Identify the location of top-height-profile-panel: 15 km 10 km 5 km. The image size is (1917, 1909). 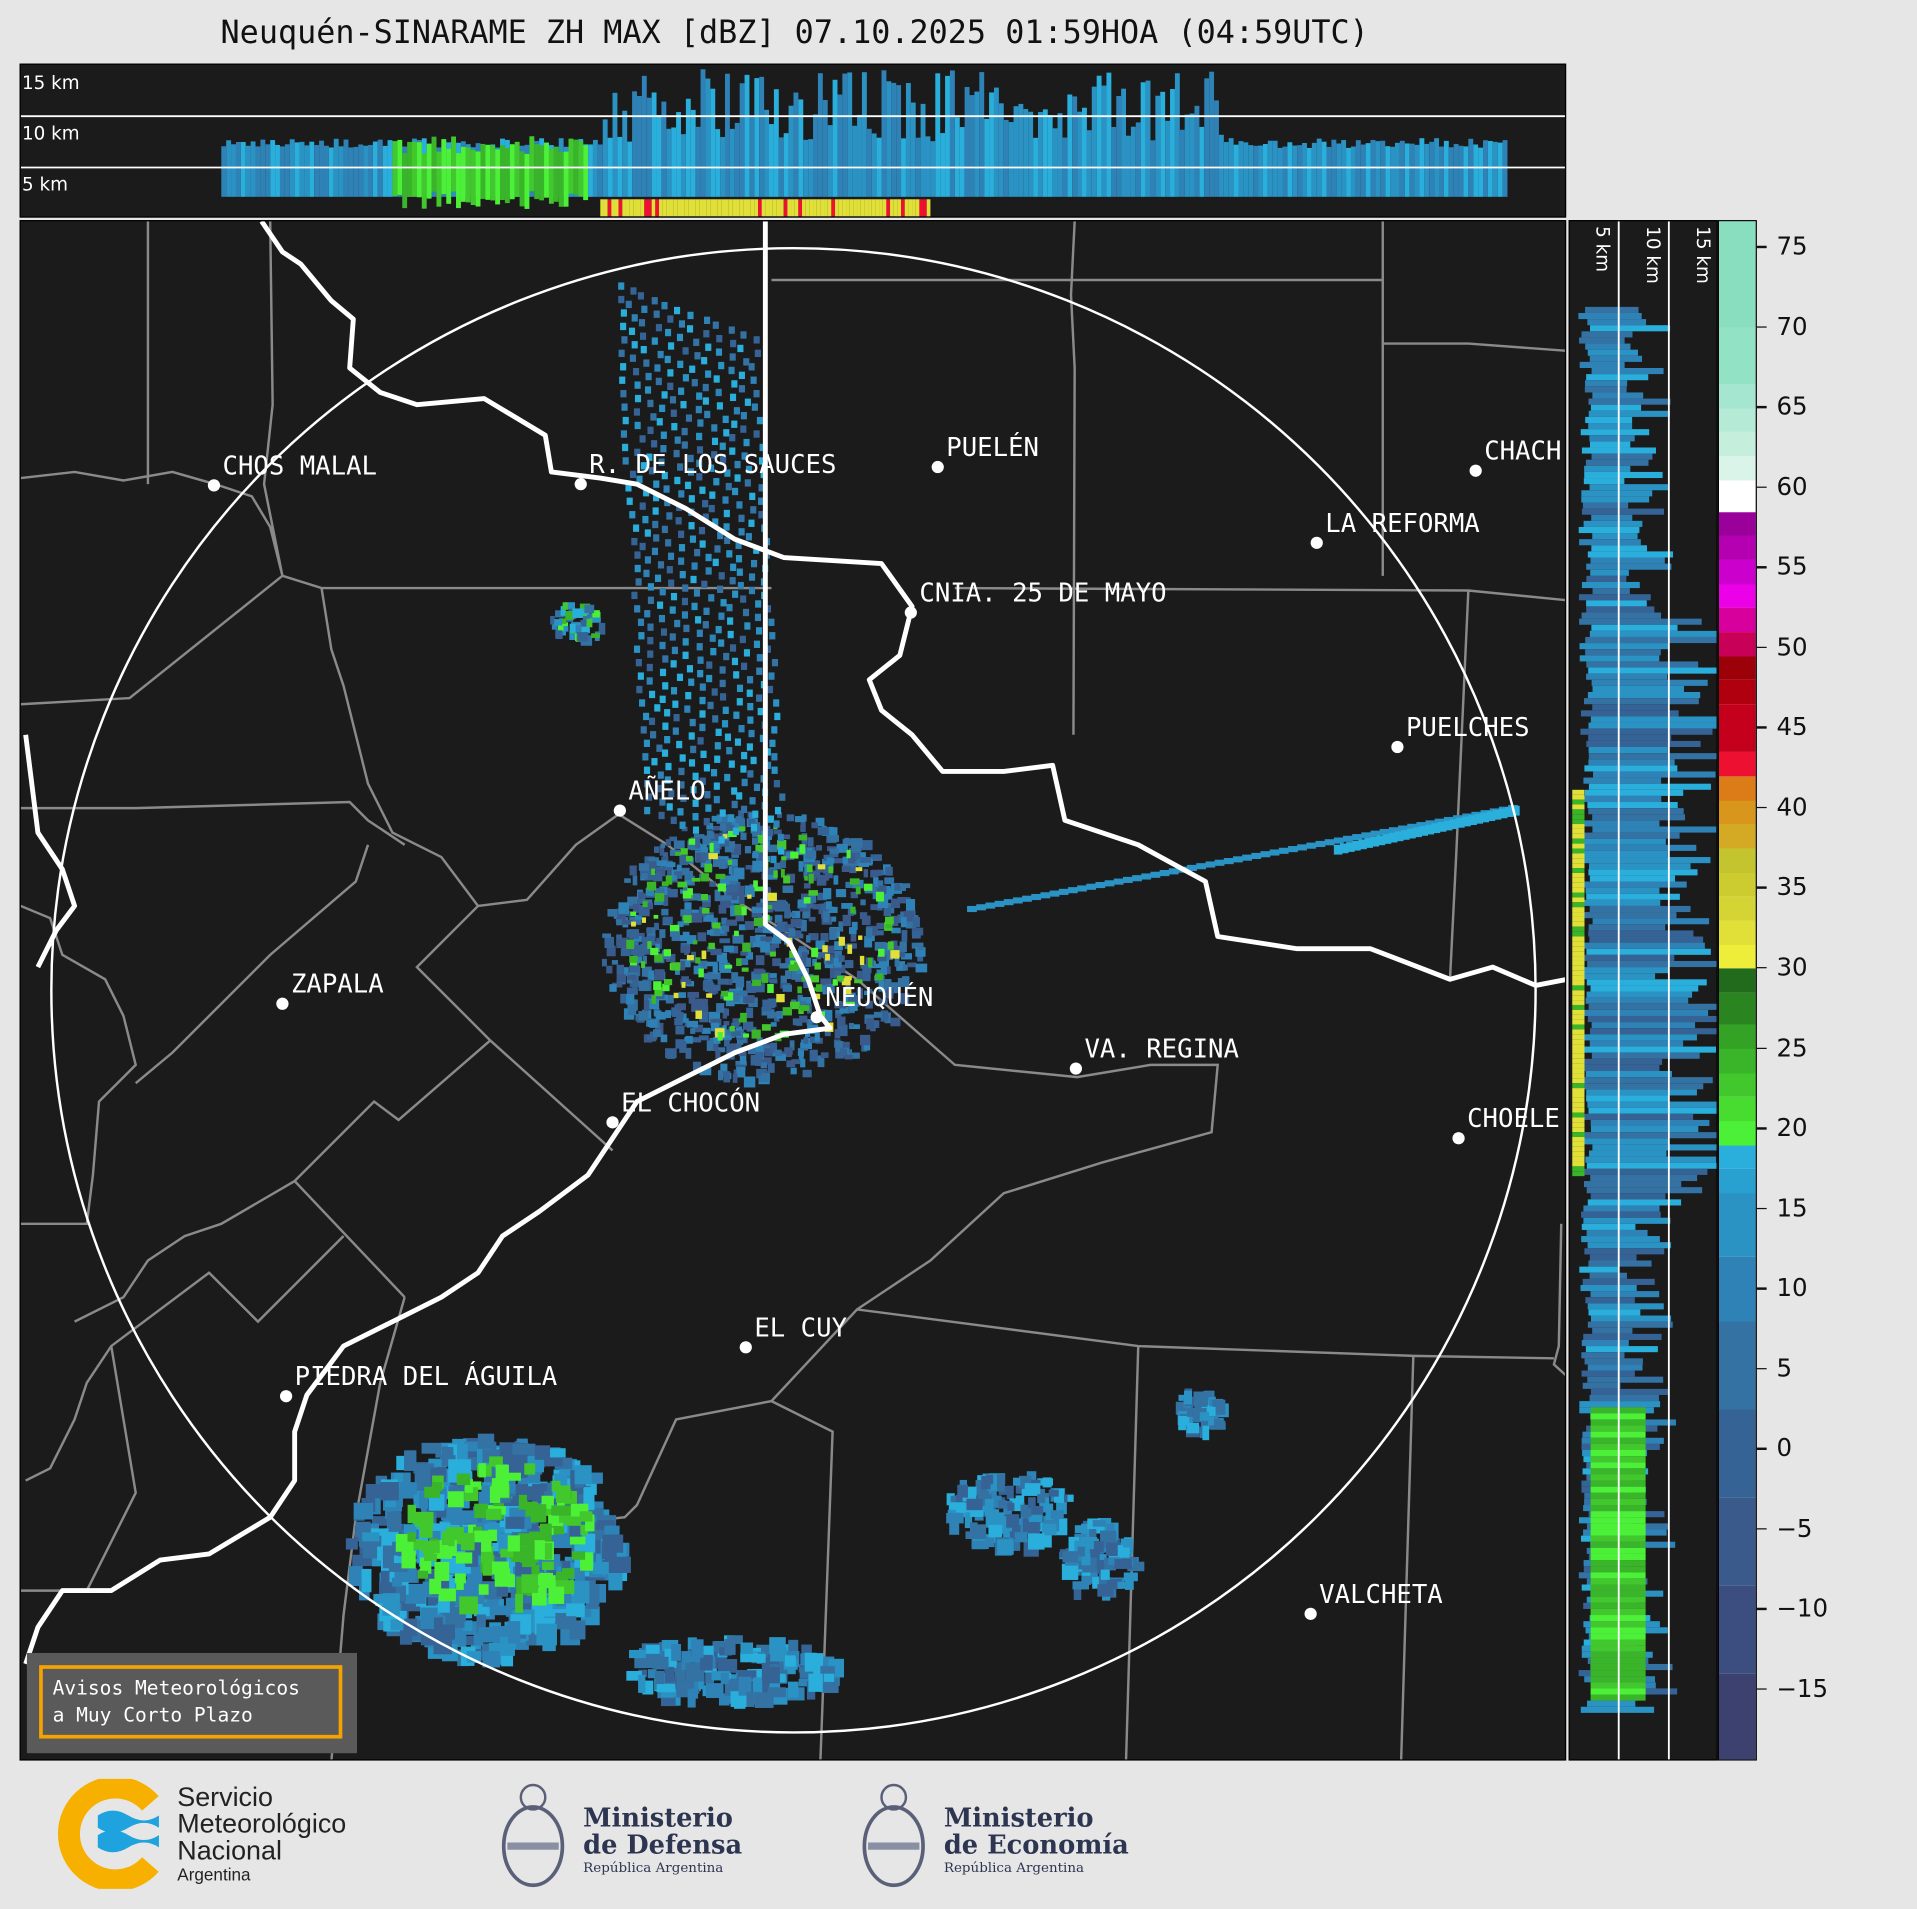
(793, 140).